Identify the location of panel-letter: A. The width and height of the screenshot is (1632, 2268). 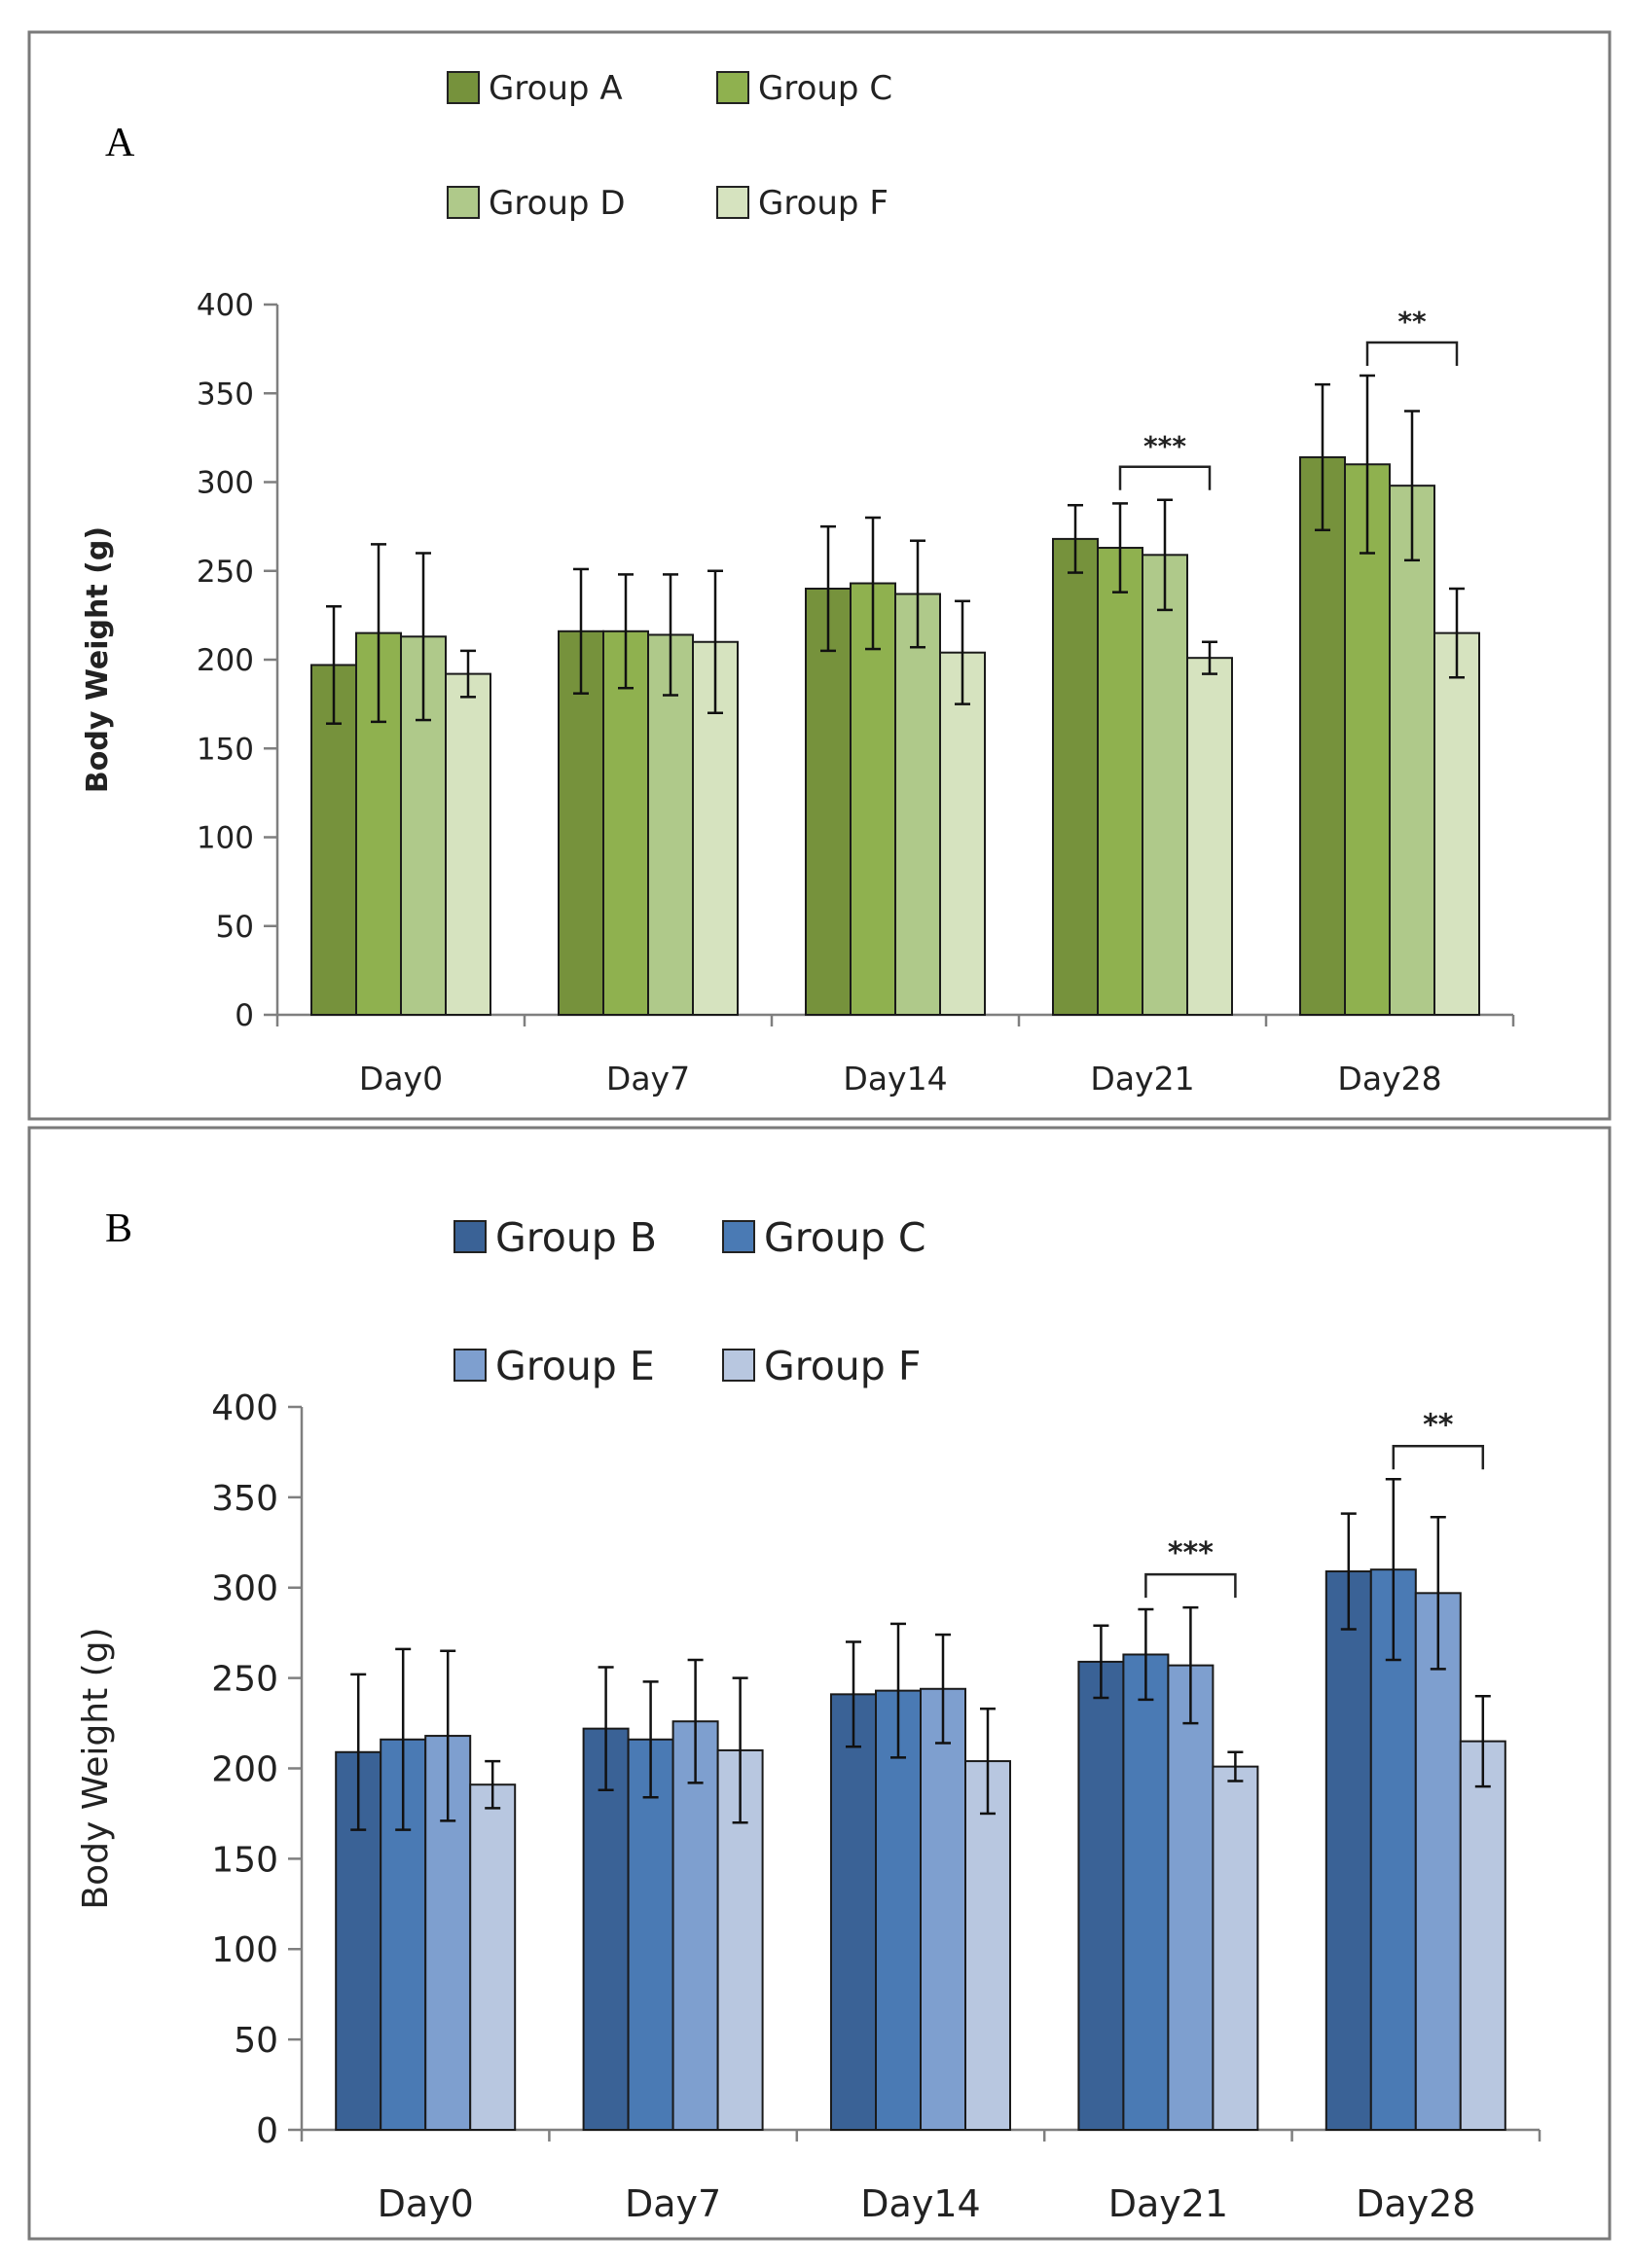
(120, 143).